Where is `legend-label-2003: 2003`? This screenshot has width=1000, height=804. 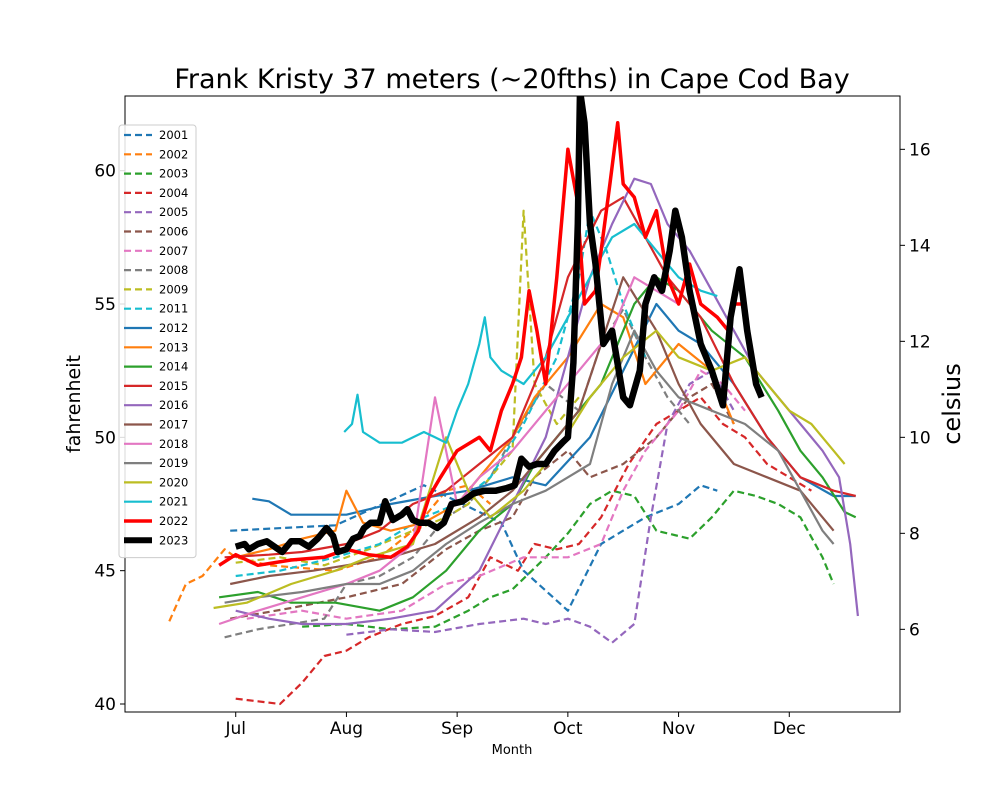
legend-label-2003: 2003 is located at coordinates (173, 174).